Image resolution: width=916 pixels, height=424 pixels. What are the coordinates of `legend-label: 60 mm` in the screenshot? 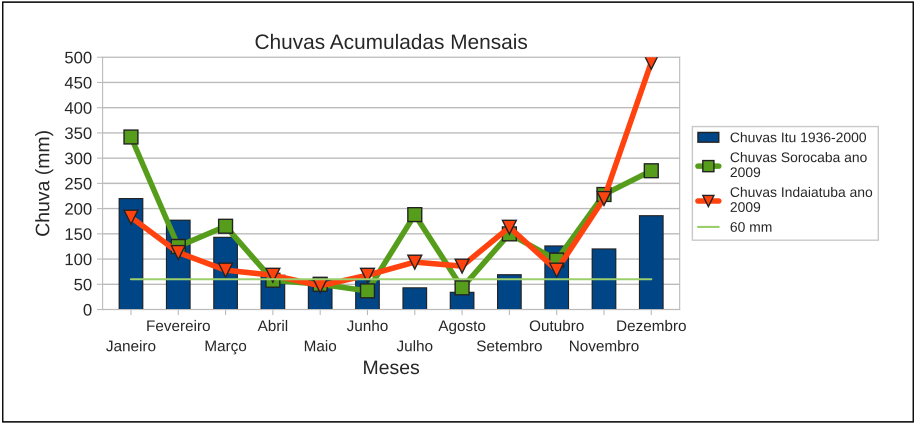 It's located at (751, 227).